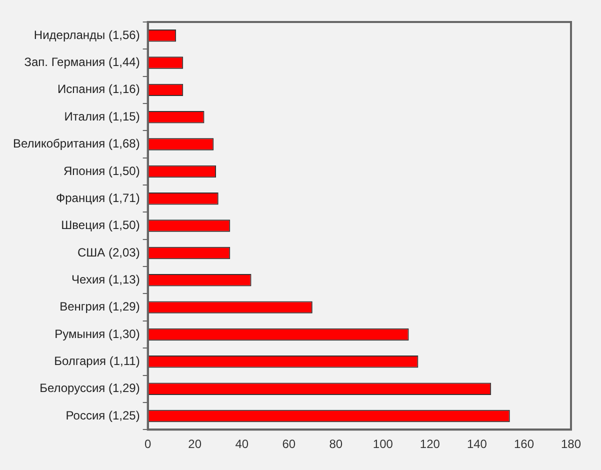  Describe the element at coordinates (106, 279) in the screenshot. I see `y-tick-label: Чехия (1,13)` at that location.